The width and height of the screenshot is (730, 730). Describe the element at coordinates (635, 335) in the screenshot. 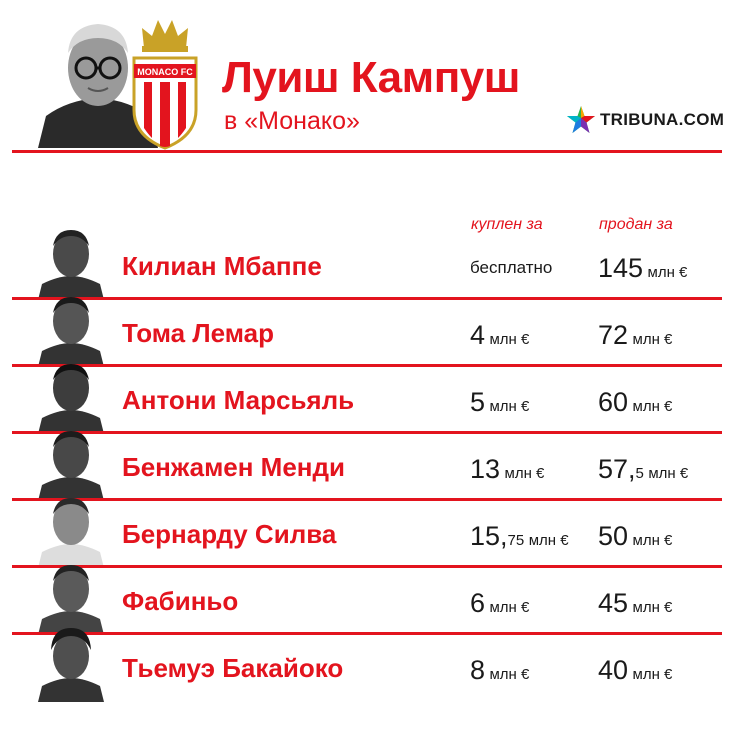

I see `sold-price: 72 млн €` at that location.